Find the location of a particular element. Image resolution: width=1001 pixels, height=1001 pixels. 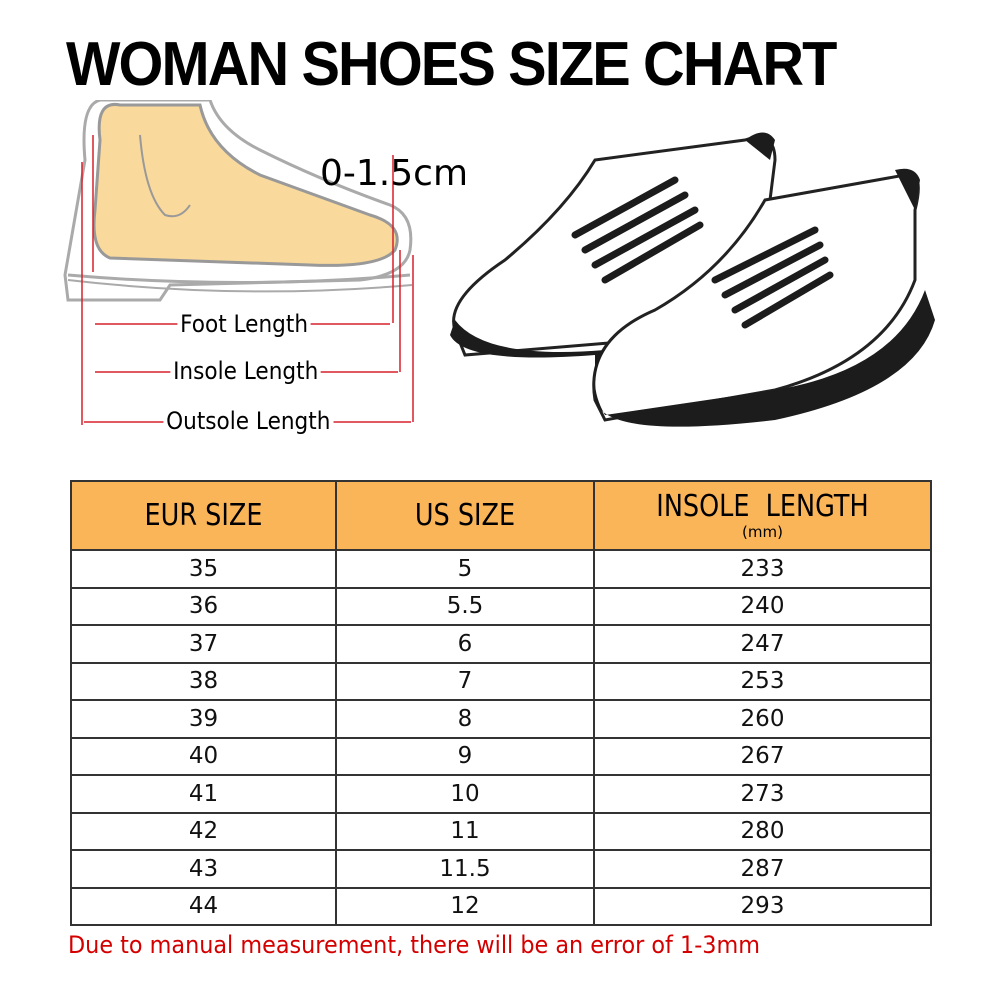

eur-size-cell: 42 is located at coordinates (203, 831).